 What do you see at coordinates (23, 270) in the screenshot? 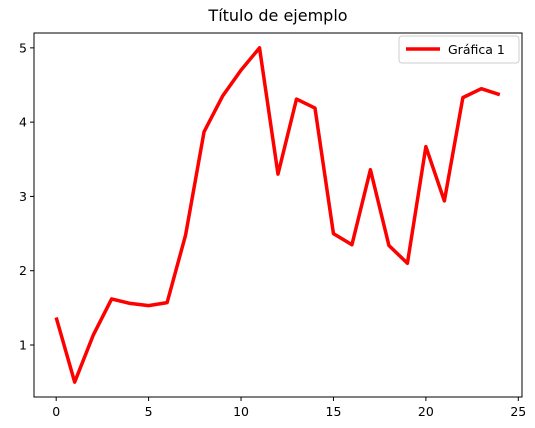
I see `y-tick-label: 2` at bounding box center [23, 270].